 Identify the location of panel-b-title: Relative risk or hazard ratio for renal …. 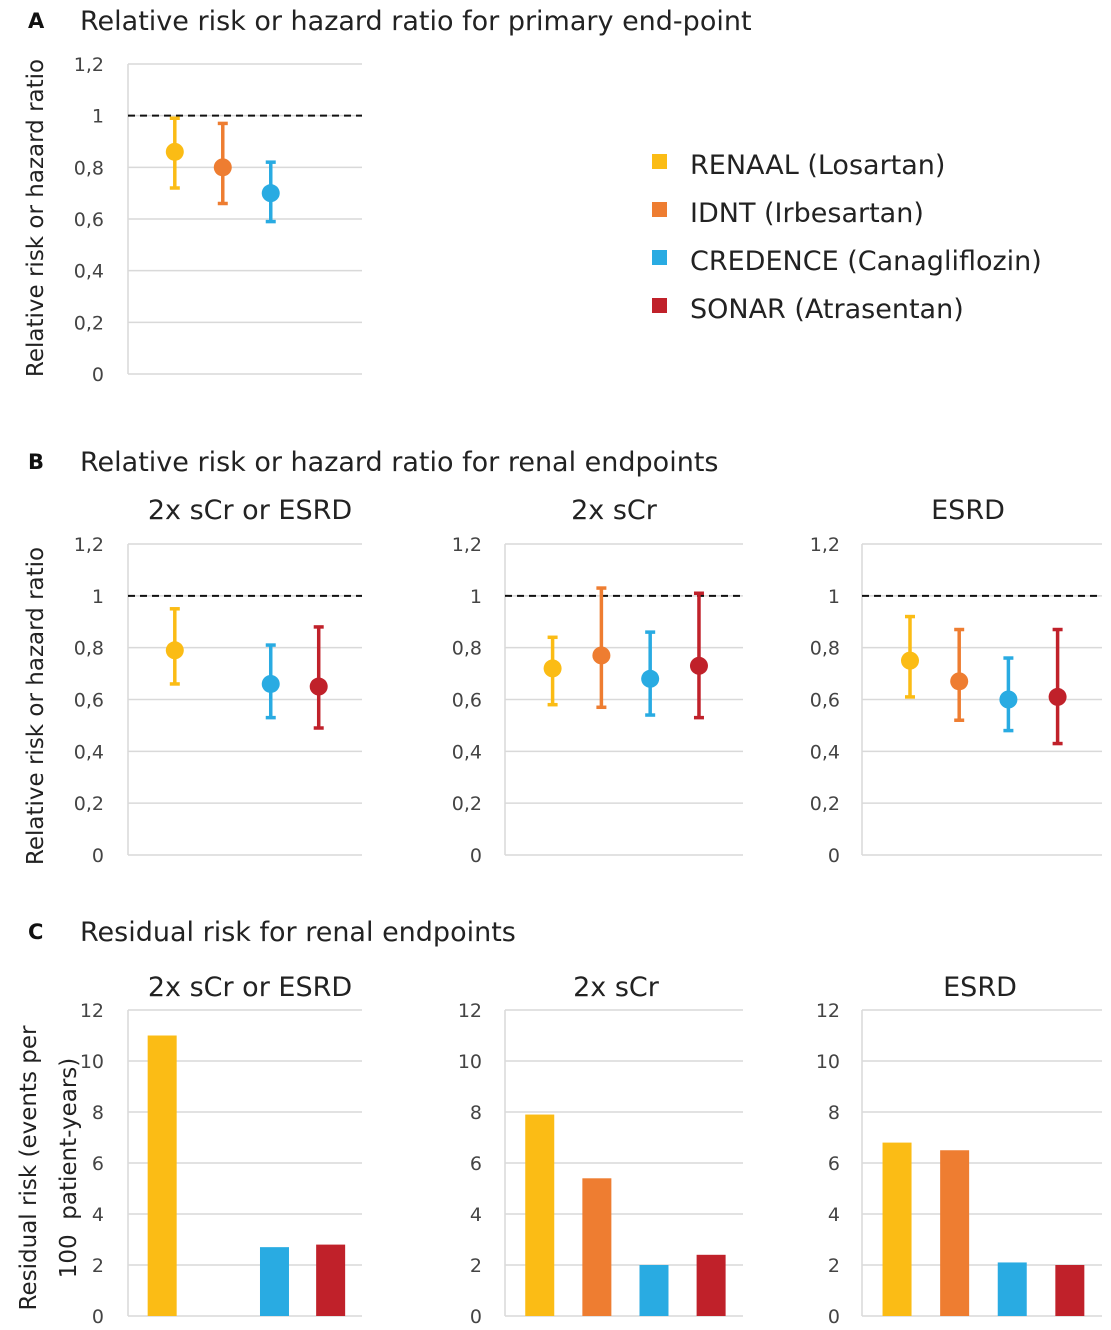
(399, 462).